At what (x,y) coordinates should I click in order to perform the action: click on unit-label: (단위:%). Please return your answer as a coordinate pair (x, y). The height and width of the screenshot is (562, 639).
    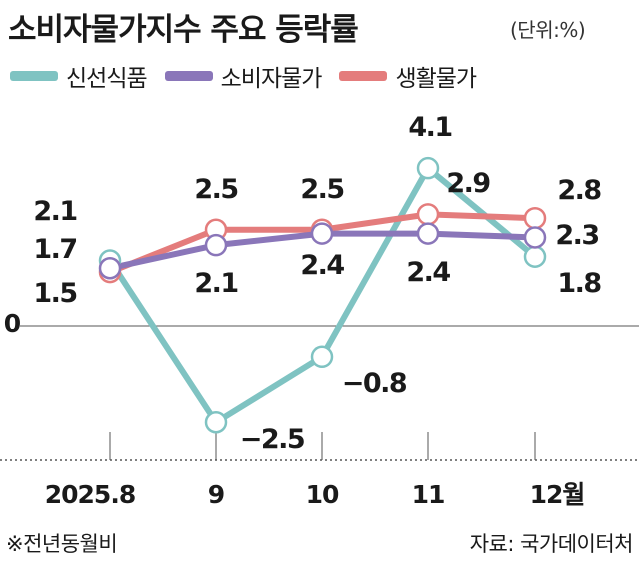
    Looking at the image, I should click on (548, 30).